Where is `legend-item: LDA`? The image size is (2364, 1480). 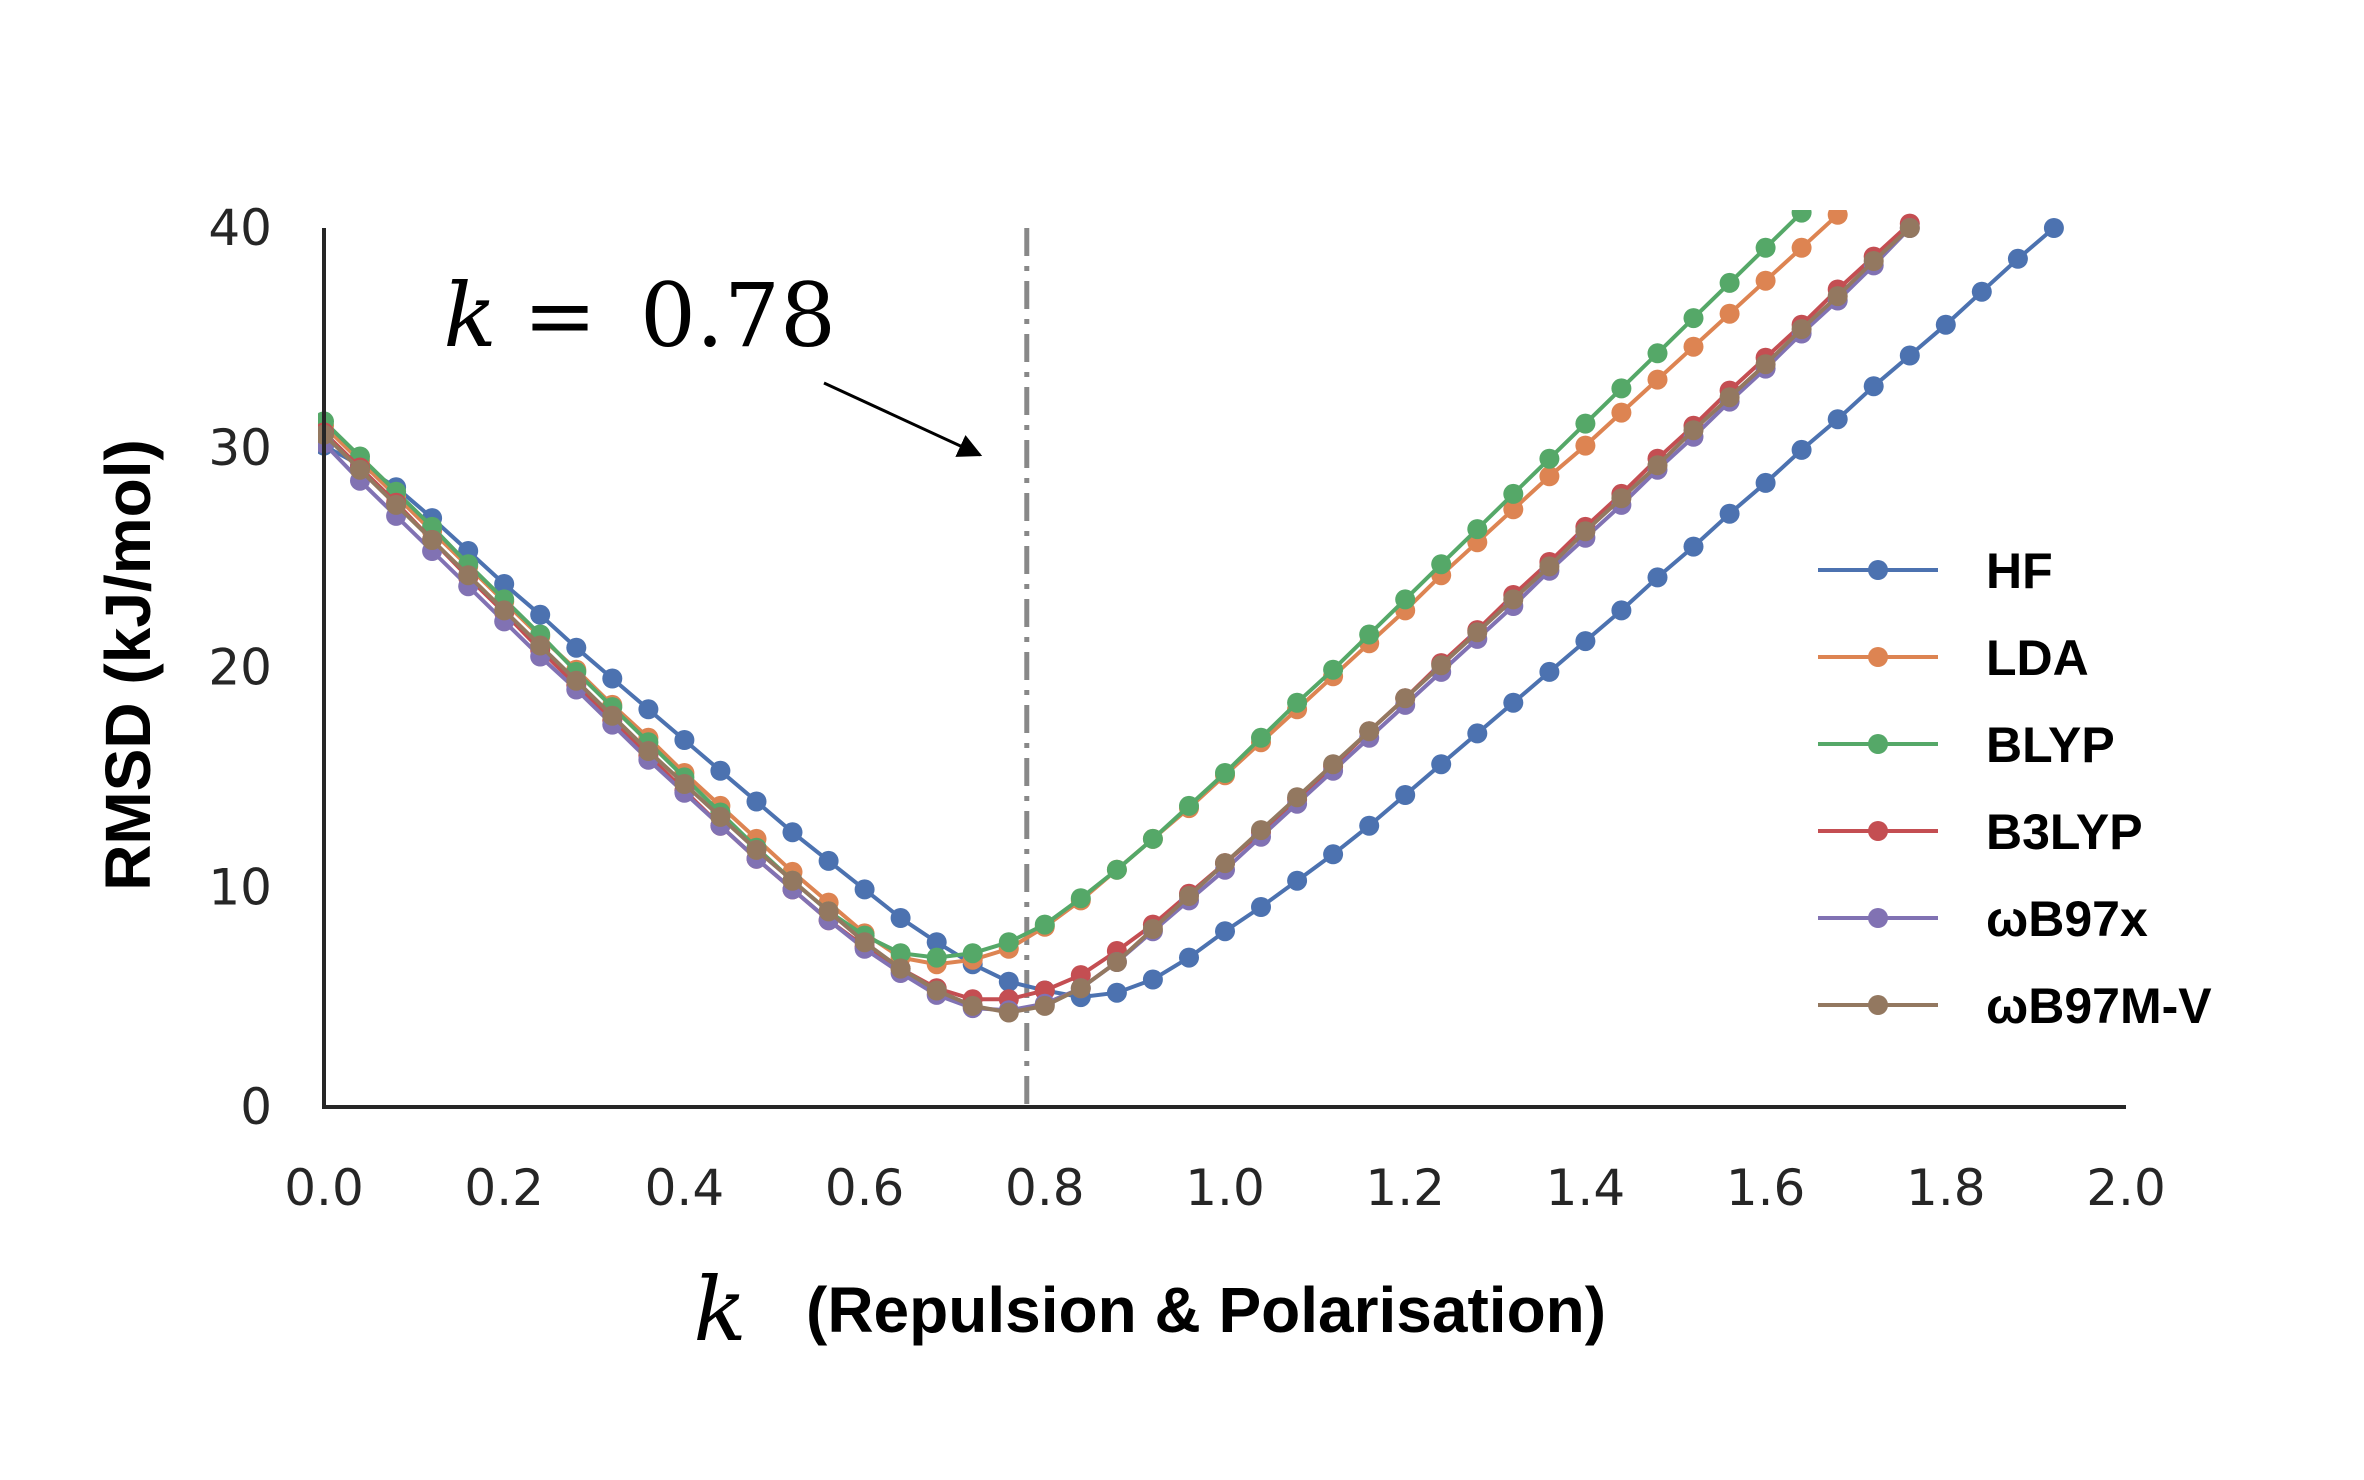 legend-item: LDA is located at coordinates (1953, 658).